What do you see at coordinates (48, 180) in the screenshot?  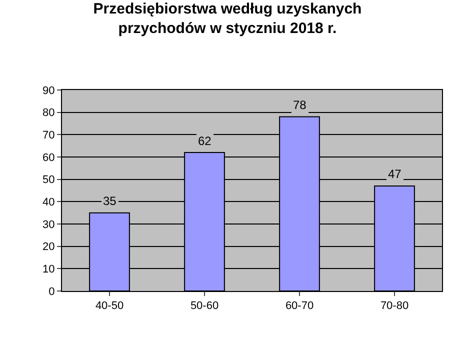 I see `y-tick-label: 50` at bounding box center [48, 180].